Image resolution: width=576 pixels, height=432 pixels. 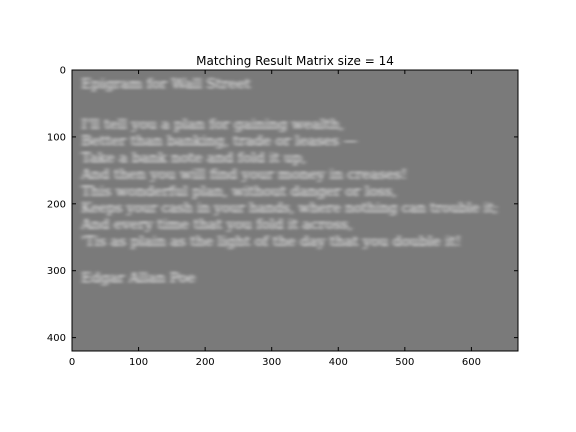 What do you see at coordinates (338, 362) in the screenshot?
I see `x-tick-label: 400` at bounding box center [338, 362].